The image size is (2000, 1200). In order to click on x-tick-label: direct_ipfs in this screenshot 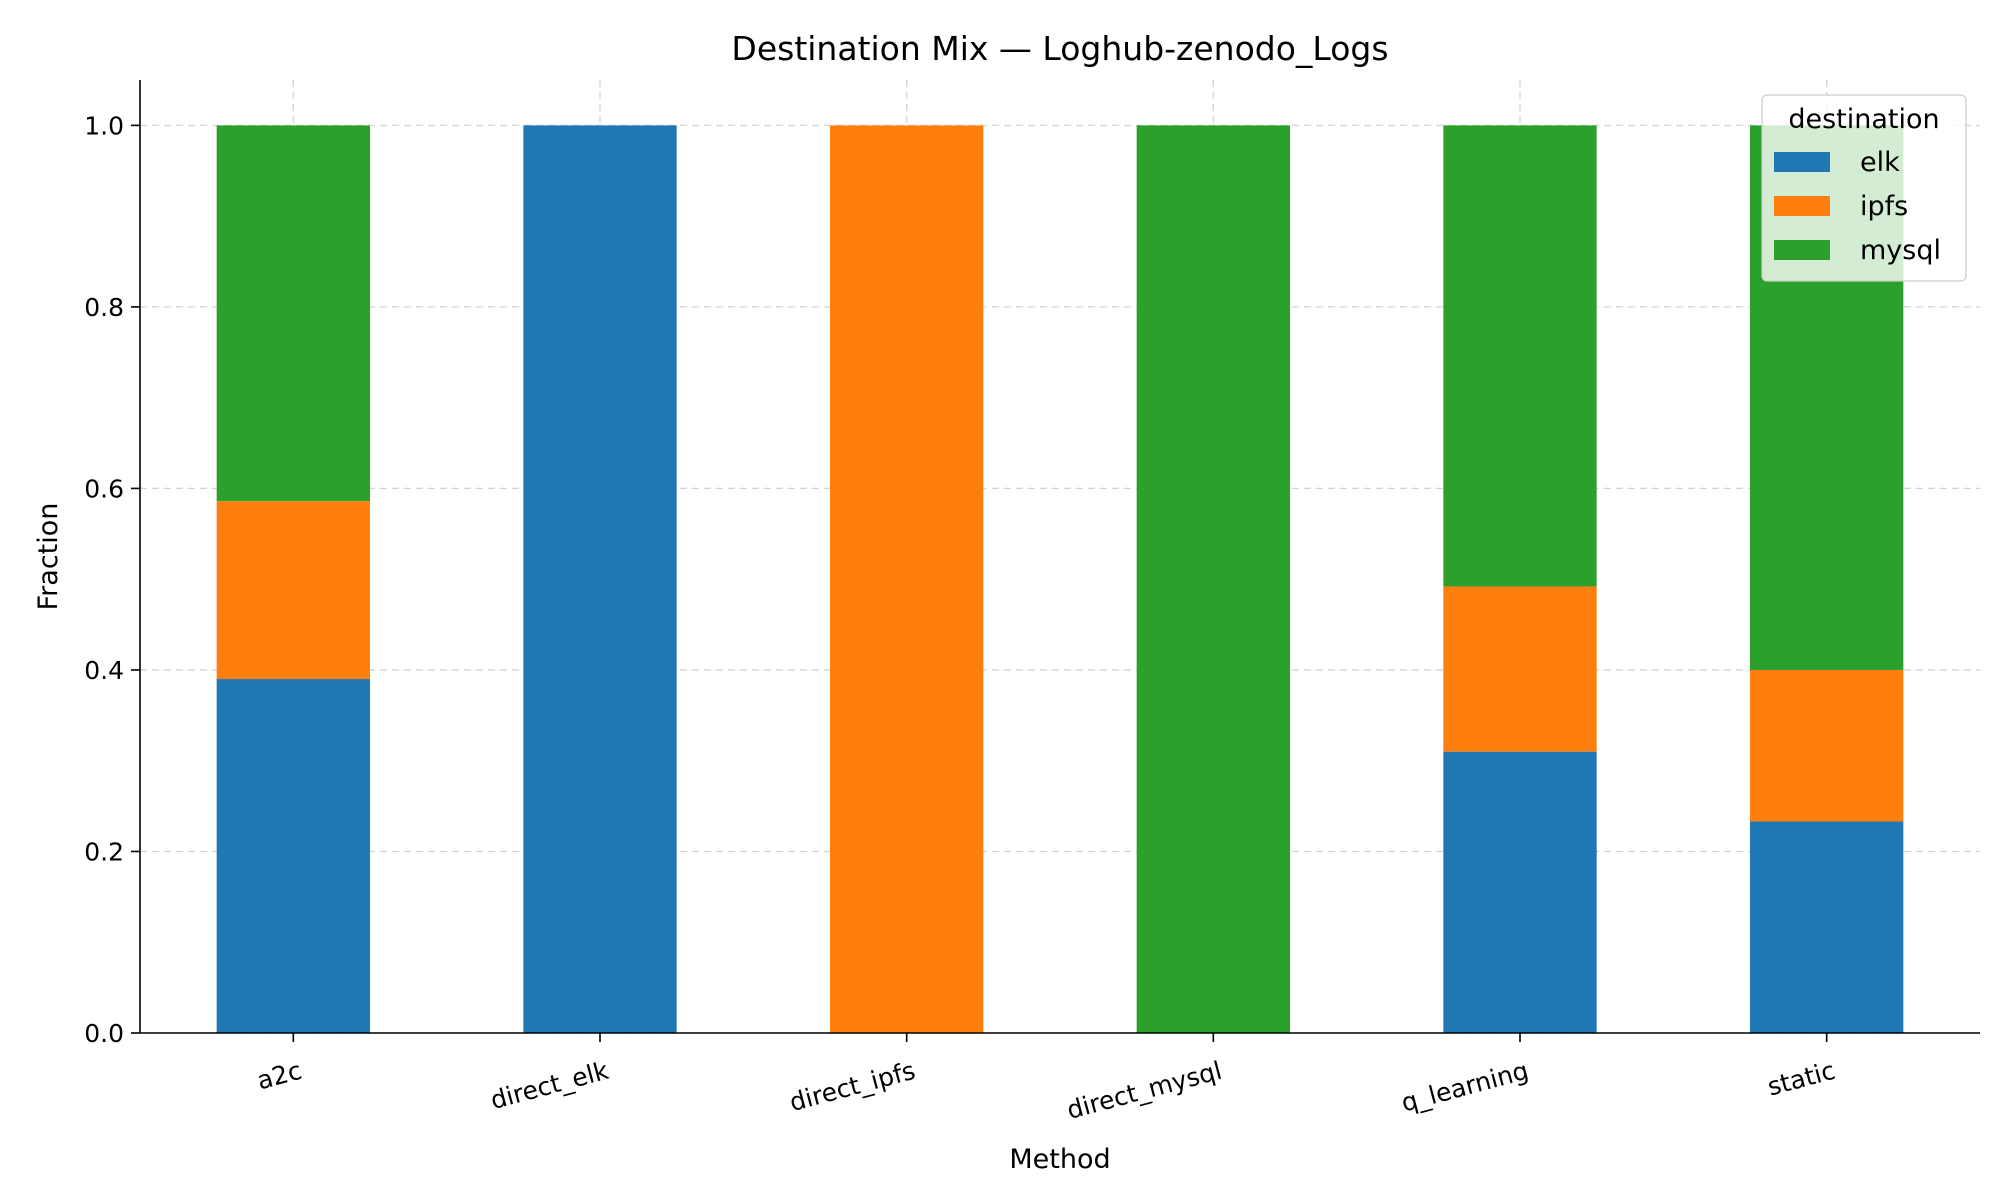, I will do `click(852, 1086)`.